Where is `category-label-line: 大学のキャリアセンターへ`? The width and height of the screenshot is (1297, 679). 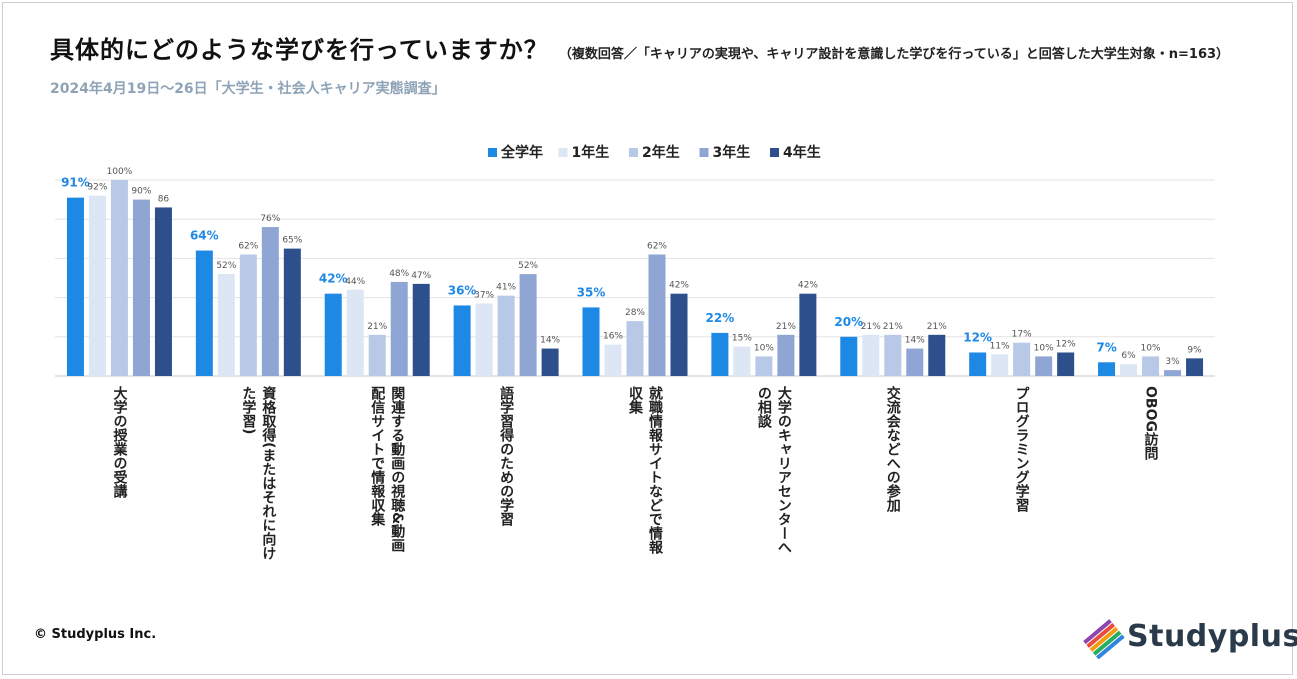
category-label-line: 大学のキャリアセンターへ is located at coordinates (783, 470).